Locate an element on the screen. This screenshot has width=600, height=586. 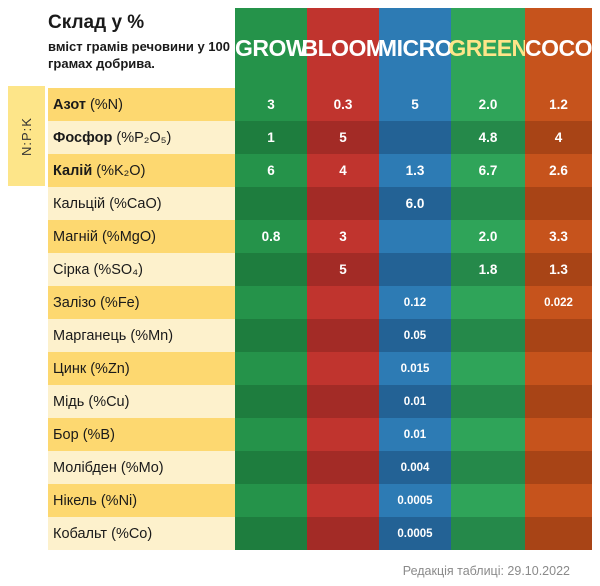
value-cell-green: 4.8 is located at coordinates (488, 137).